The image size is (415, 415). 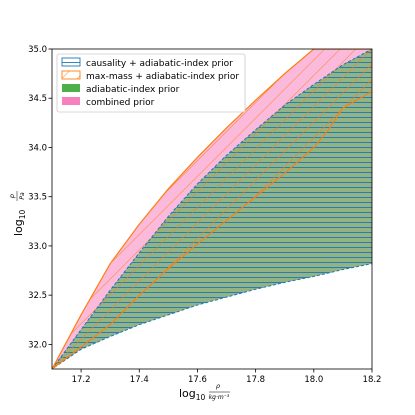 What do you see at coordinates (71, 75) in the screenshot?
I see `legend-swatch-maxmass` at bounding box center [71, 75].